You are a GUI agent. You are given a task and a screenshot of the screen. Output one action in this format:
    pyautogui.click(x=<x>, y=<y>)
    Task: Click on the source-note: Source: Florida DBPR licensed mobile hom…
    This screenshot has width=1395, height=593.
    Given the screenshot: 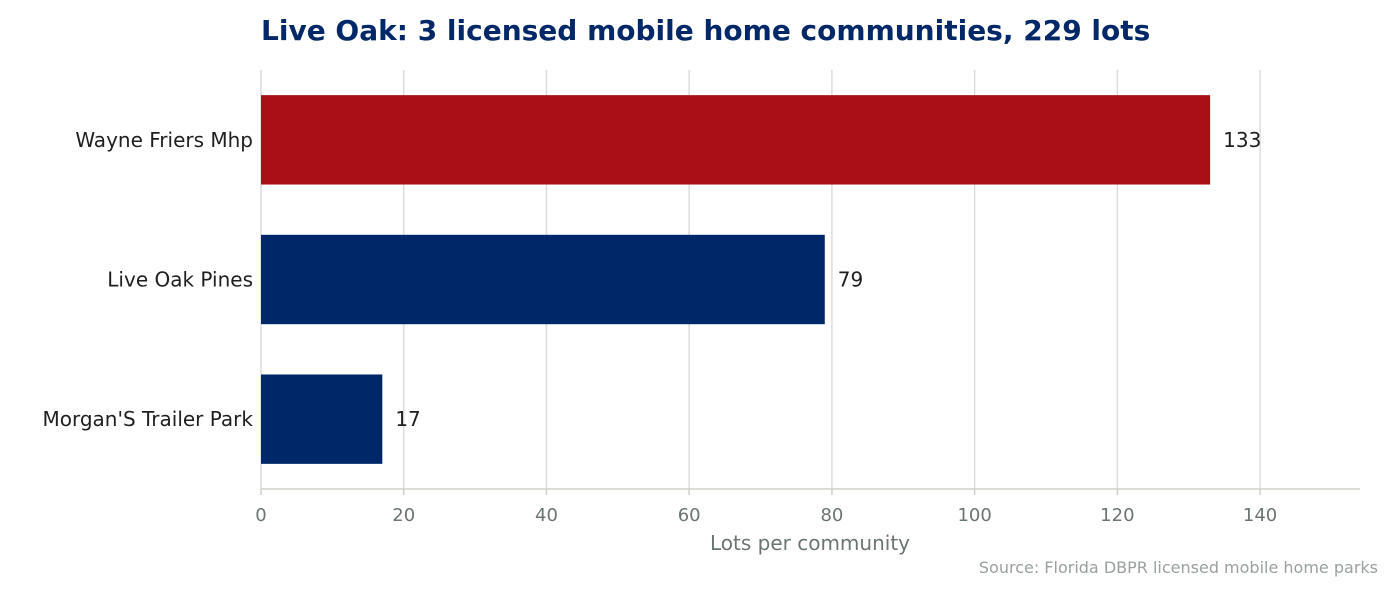 What is the action you would take?
    pyautogui.click(x=1178, y=567)
    